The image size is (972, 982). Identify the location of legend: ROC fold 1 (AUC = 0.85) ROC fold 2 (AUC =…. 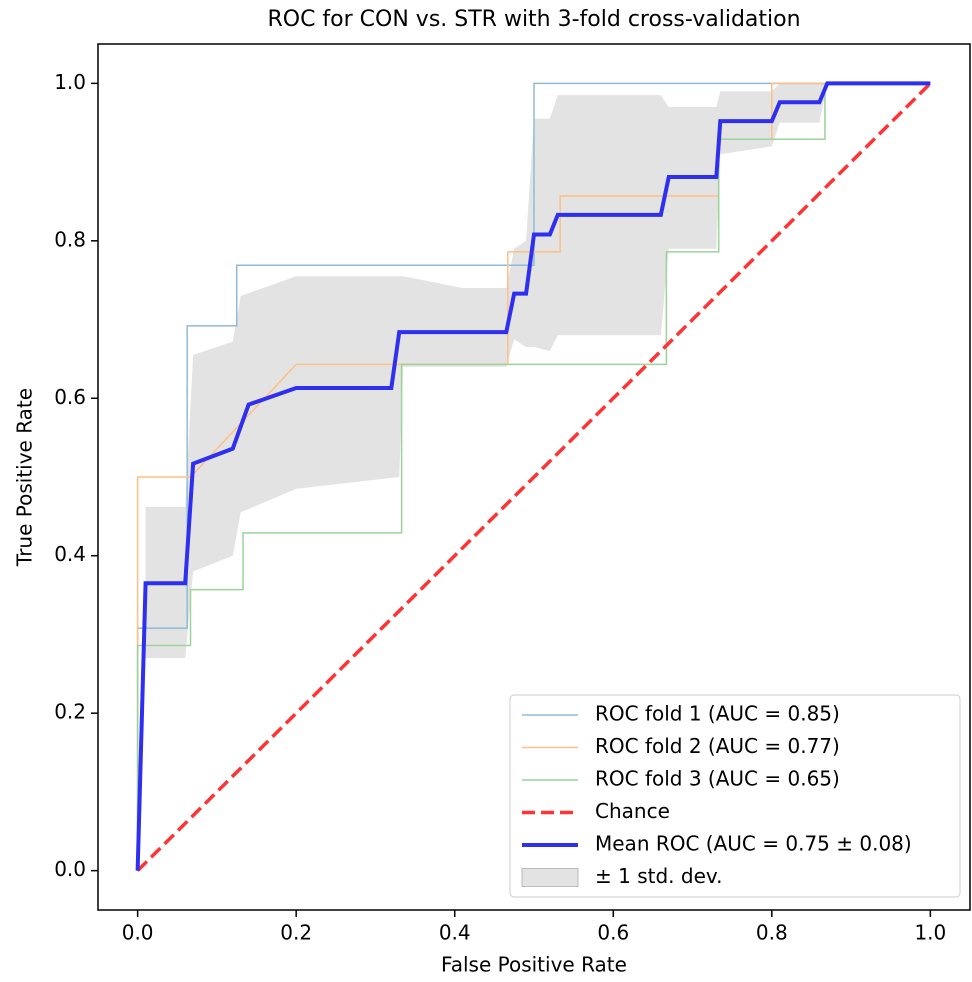
(735, 796).